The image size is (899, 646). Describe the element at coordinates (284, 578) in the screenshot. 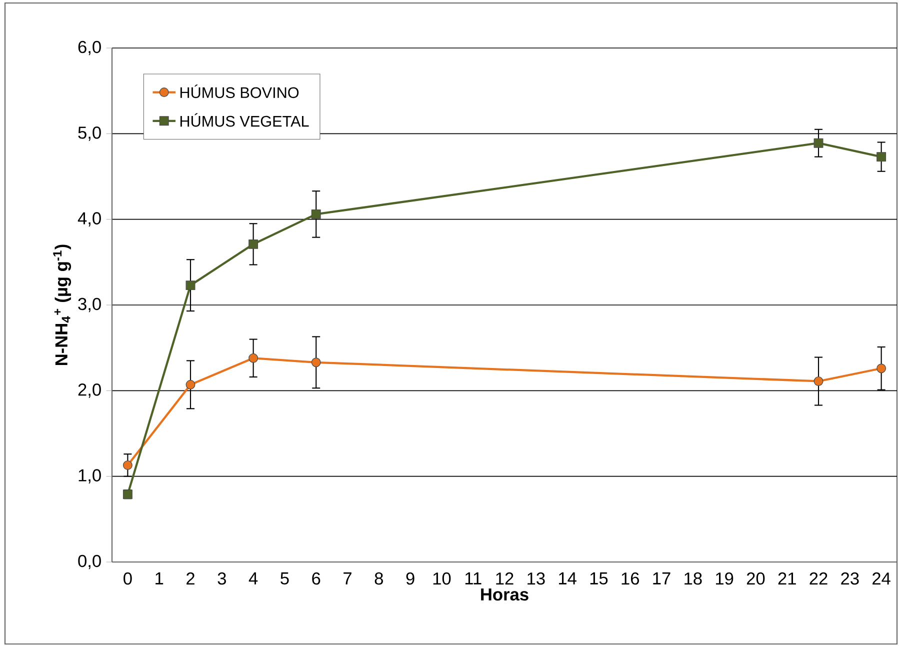

I see `x-tick-label: 5` at that location.